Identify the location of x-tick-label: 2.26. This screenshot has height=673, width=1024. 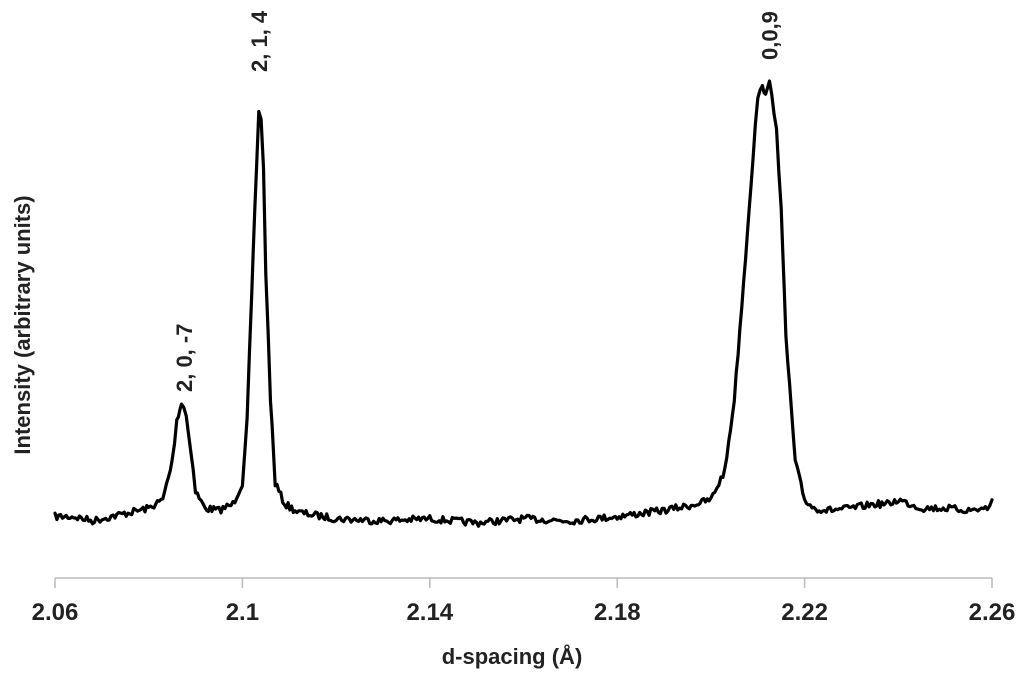
(992, 612).